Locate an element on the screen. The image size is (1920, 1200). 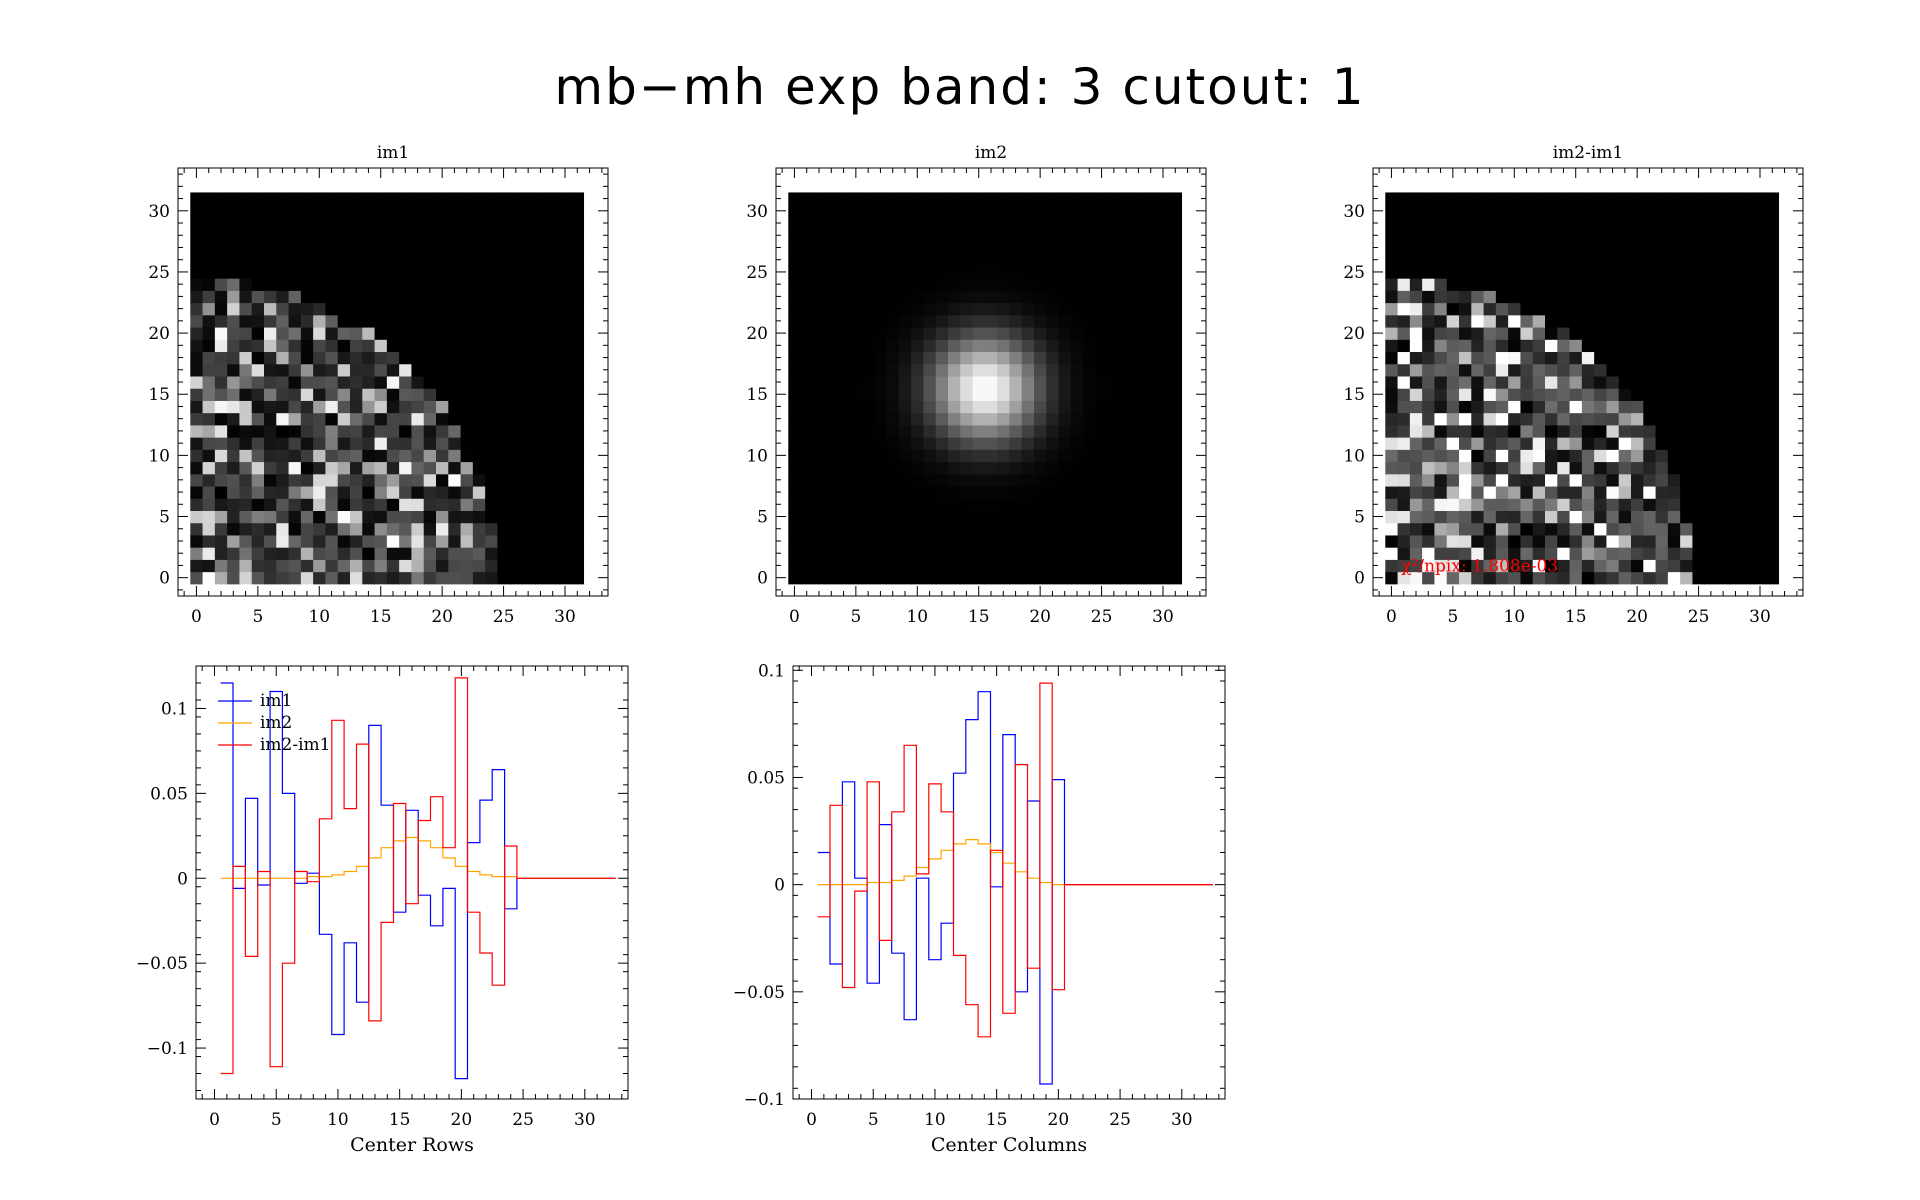
x-tick-label: 0 is located at coordinates (196, 617).